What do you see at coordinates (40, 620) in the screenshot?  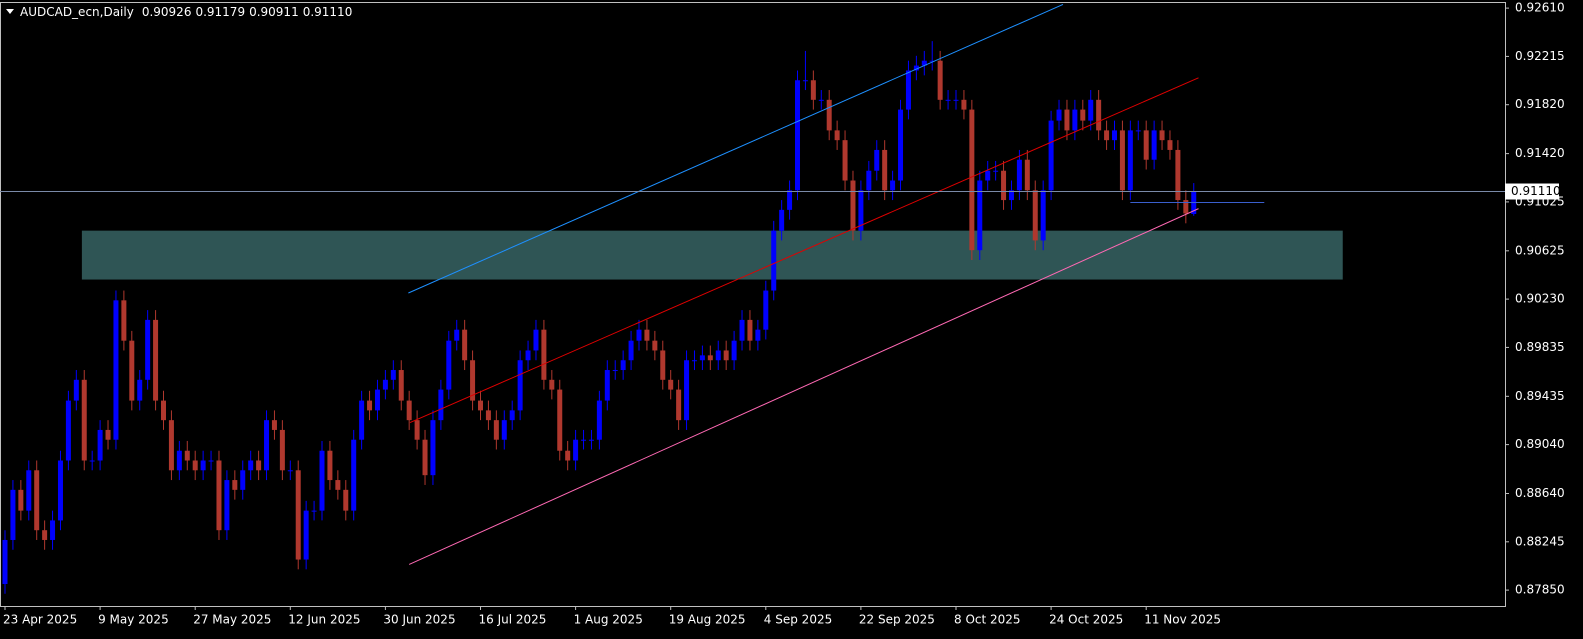 I see `x-tick-label: 23 Apr 2025` at bounding box center [40, 620].